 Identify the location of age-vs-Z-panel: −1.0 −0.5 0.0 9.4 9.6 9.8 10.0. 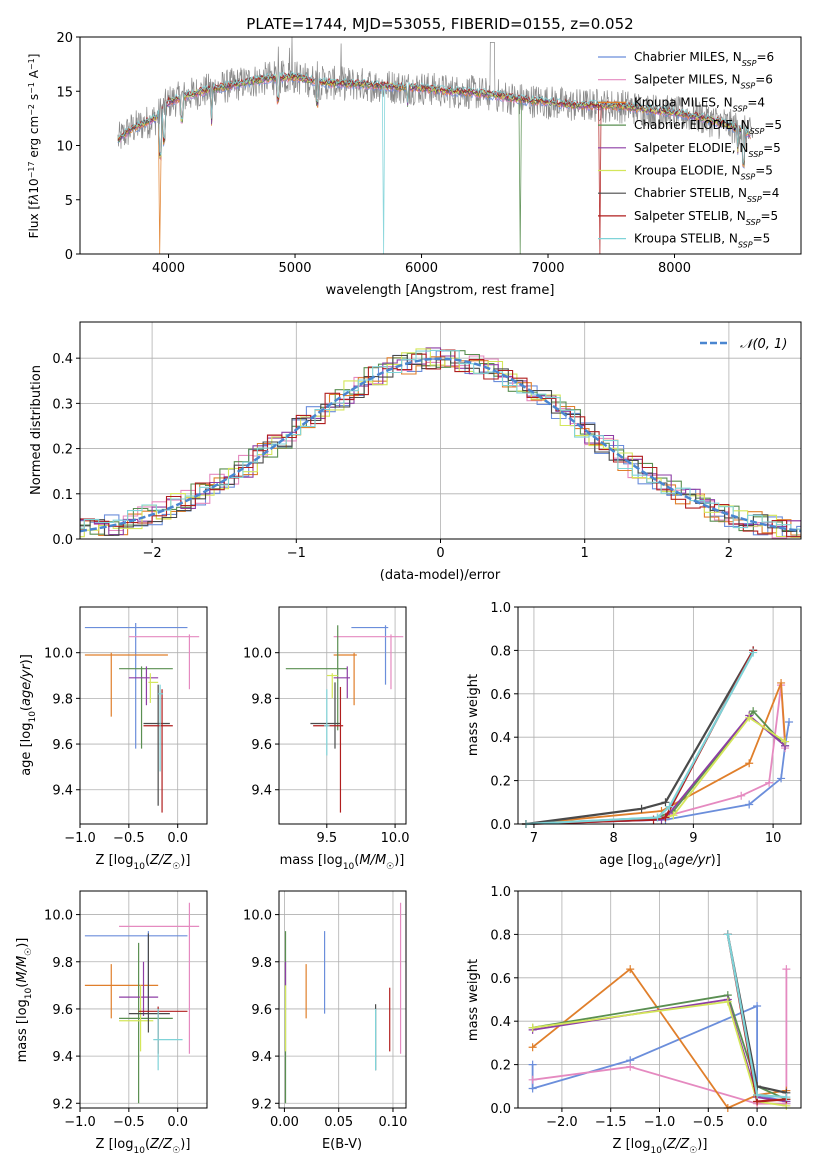
(126, 726).